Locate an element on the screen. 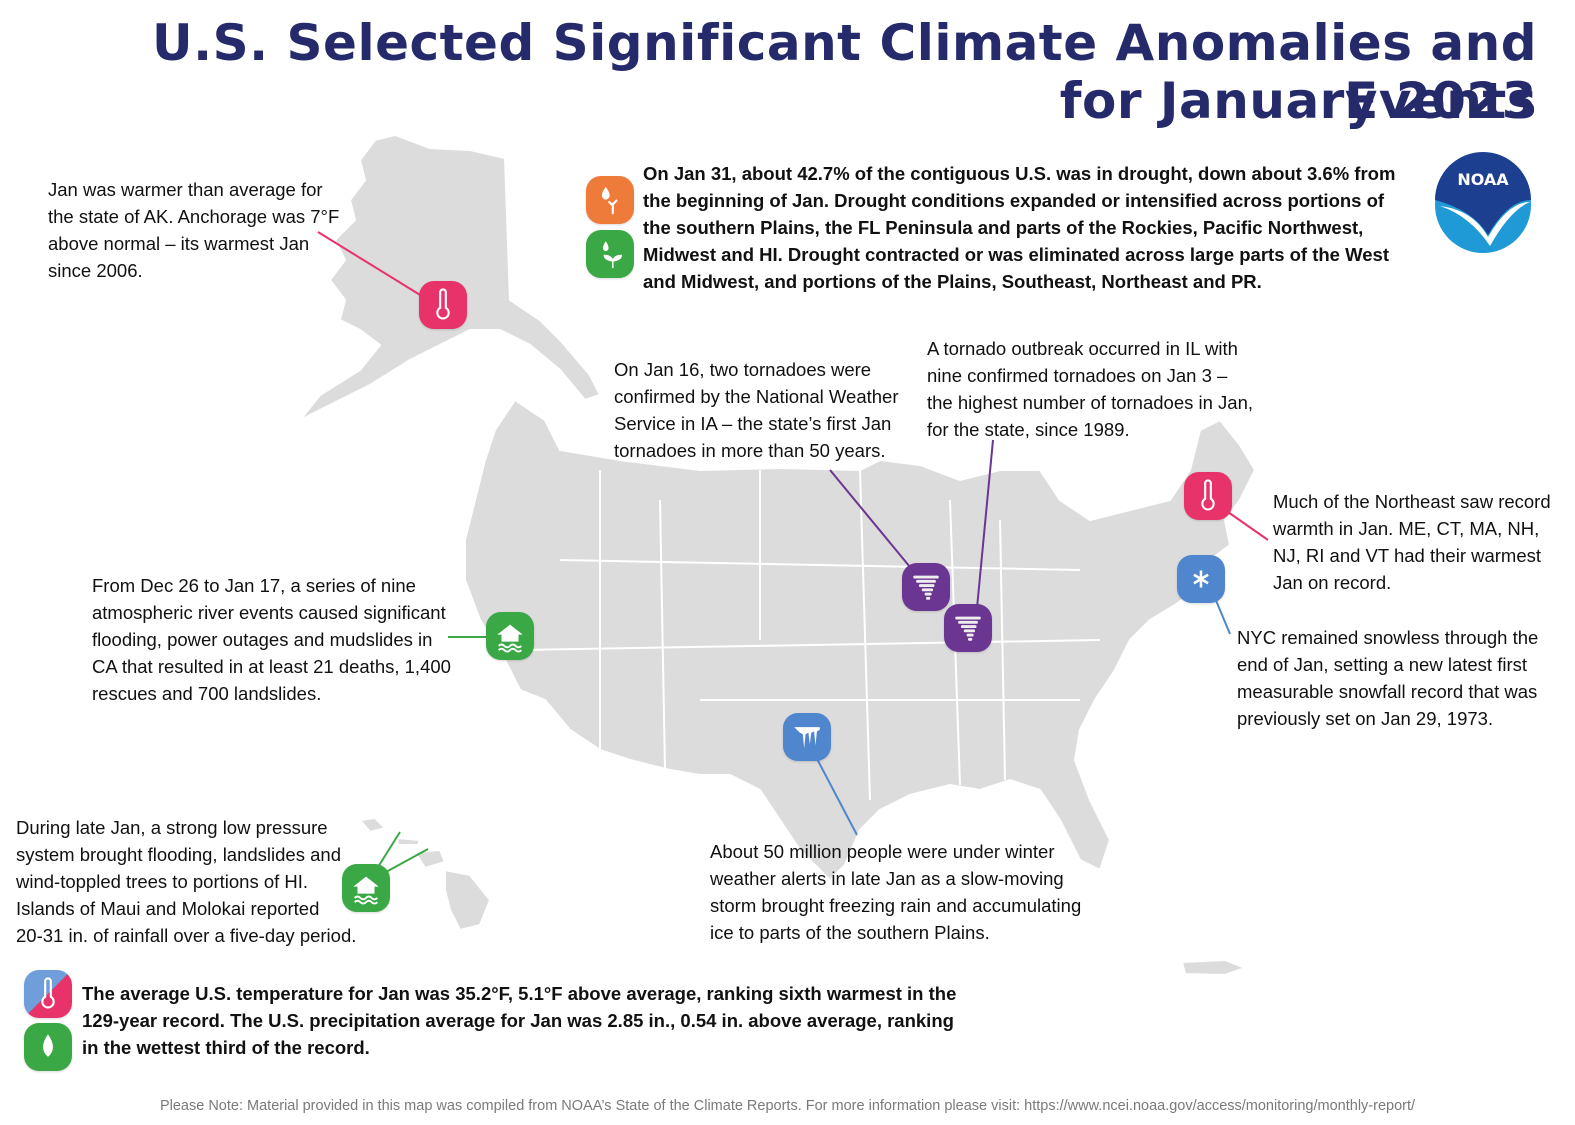 The height and width of the screenshot is (1125, 1575). svg-text: NOAA is located at coordinates (1483, 179).